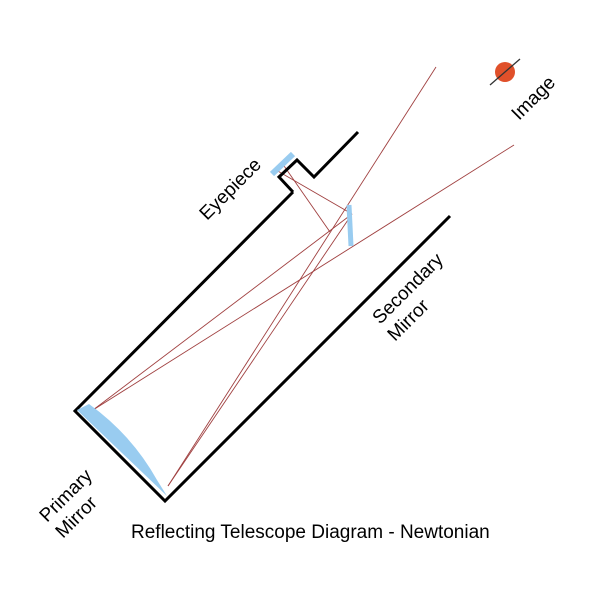 The width and height of the screenshot is (600, 600). What do you see at coordinates (122, 450) in the screenshot?
I see `primary-mirror` at bounding box center [122, 450].